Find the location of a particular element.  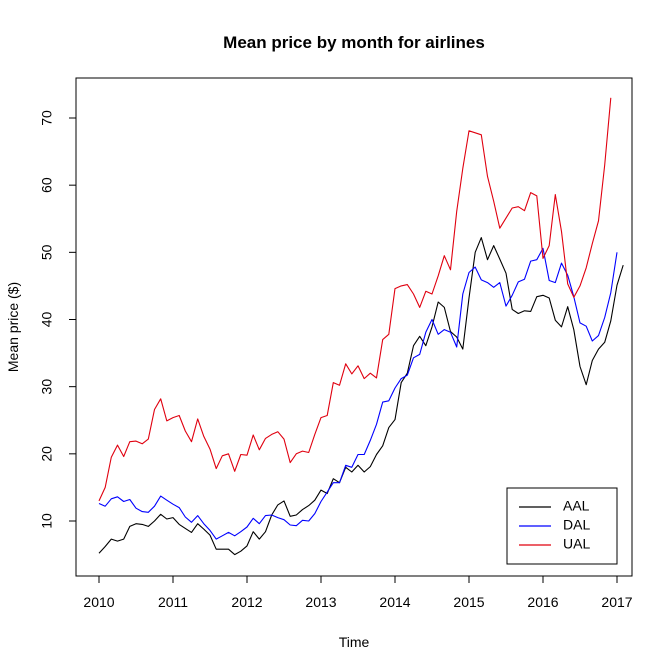

y-tick-label: 40 is located at coordinates (47, 320).